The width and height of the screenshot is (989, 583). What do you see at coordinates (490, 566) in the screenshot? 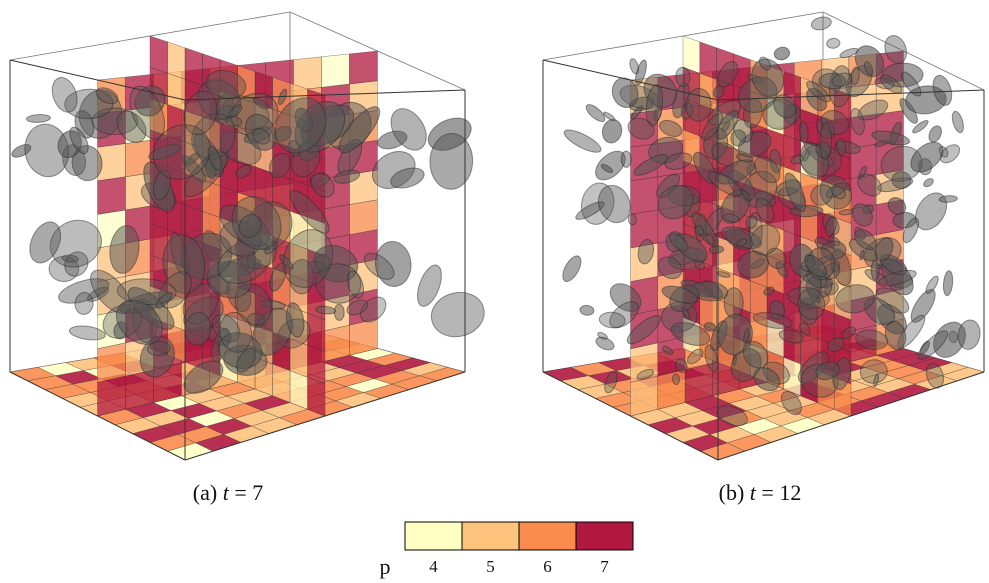
I see `colorbar-tick-label: 5` at bounding box center [490, 566].